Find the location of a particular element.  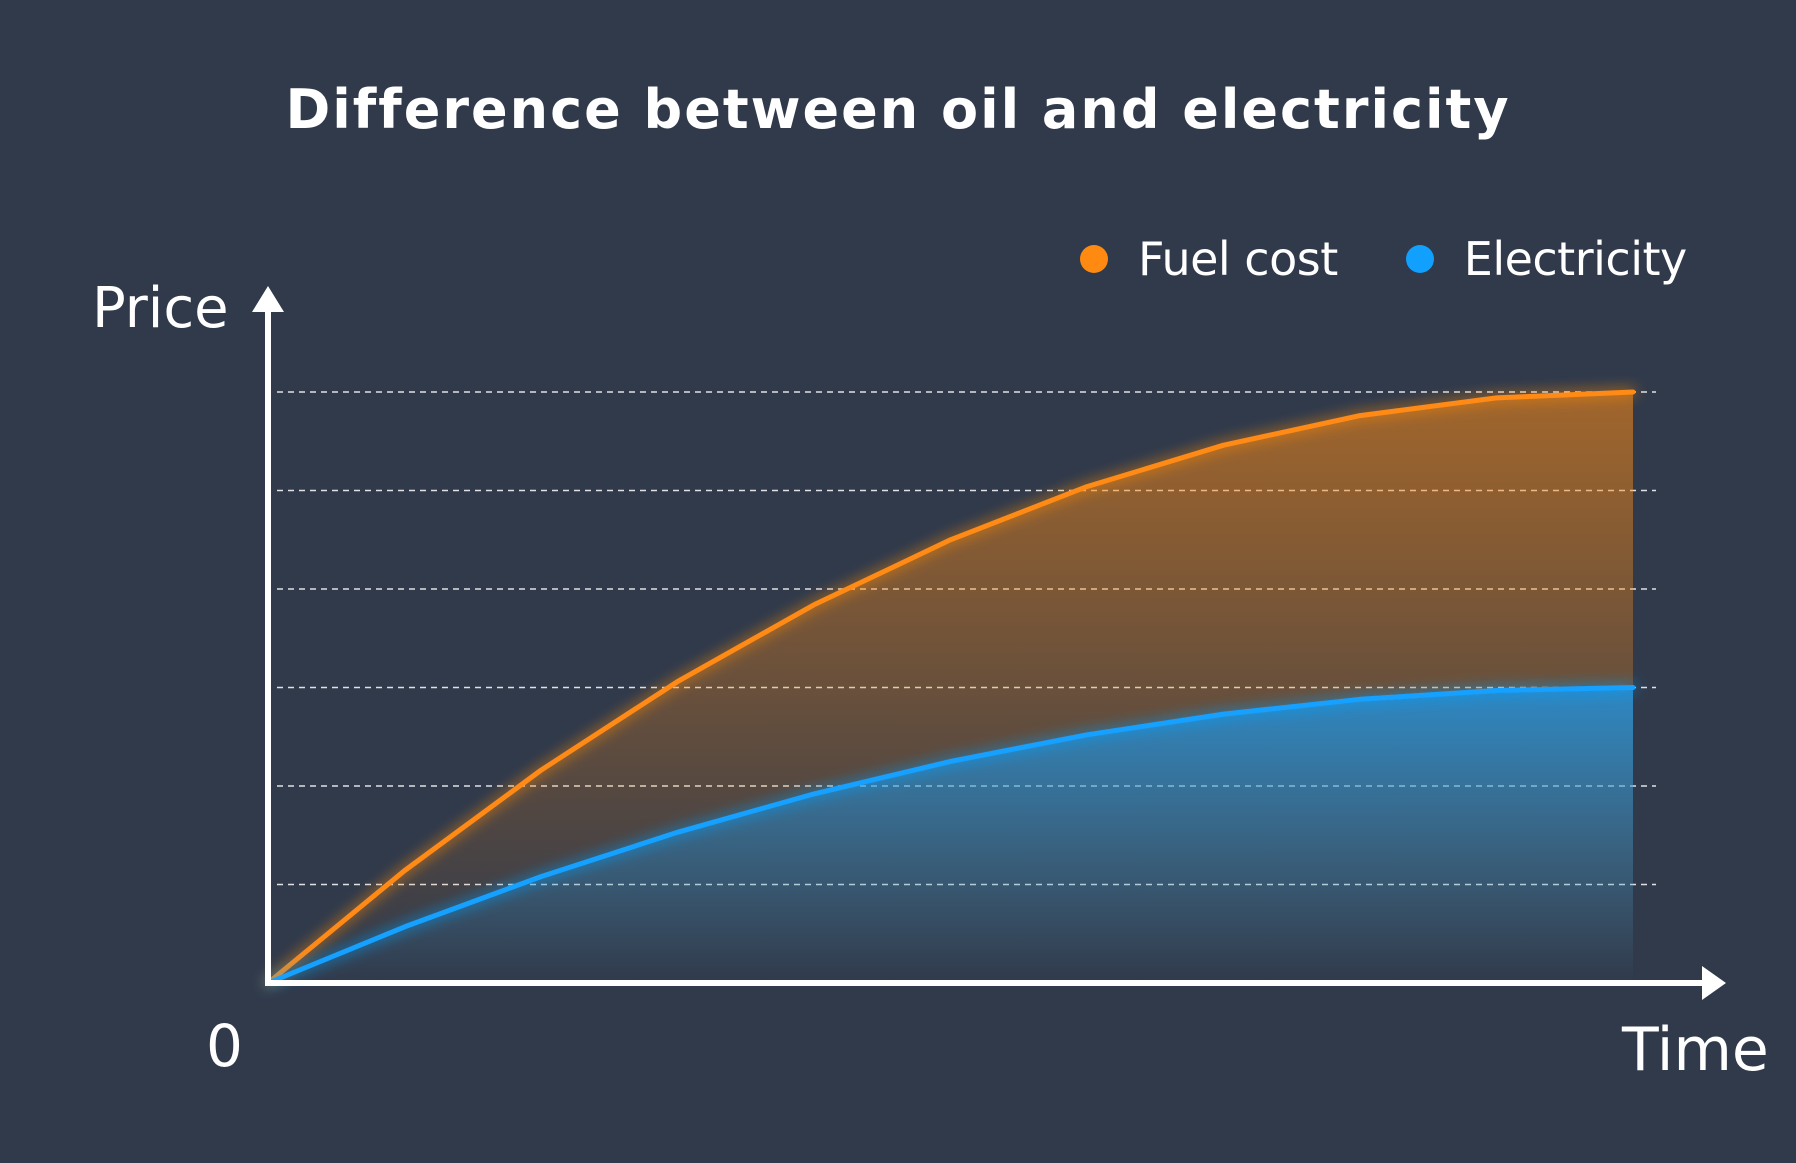

chart-title: Difference between oil and electricity is located at coordinates (898, 109).